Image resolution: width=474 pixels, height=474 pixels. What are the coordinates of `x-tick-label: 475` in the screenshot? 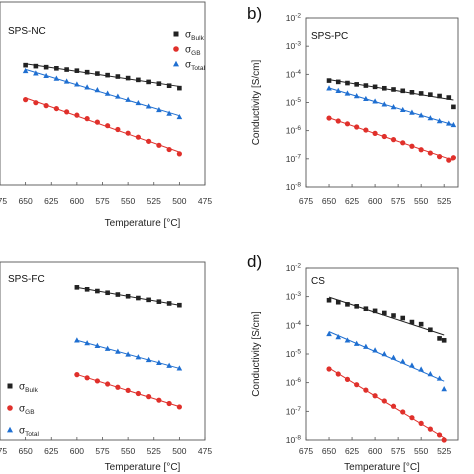 It's located at (205, 451).